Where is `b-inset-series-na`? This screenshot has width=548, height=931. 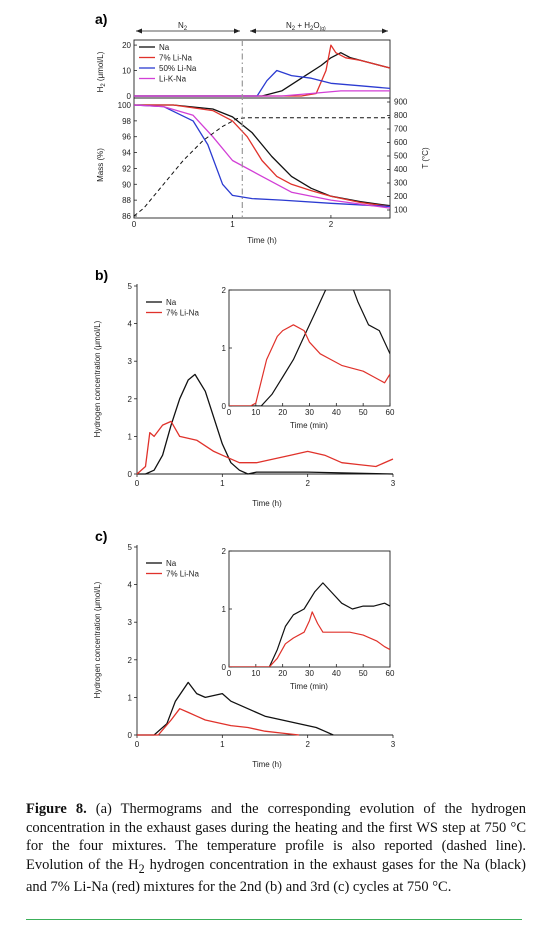 b-inset-series-na is located at coordinates (309, 348).